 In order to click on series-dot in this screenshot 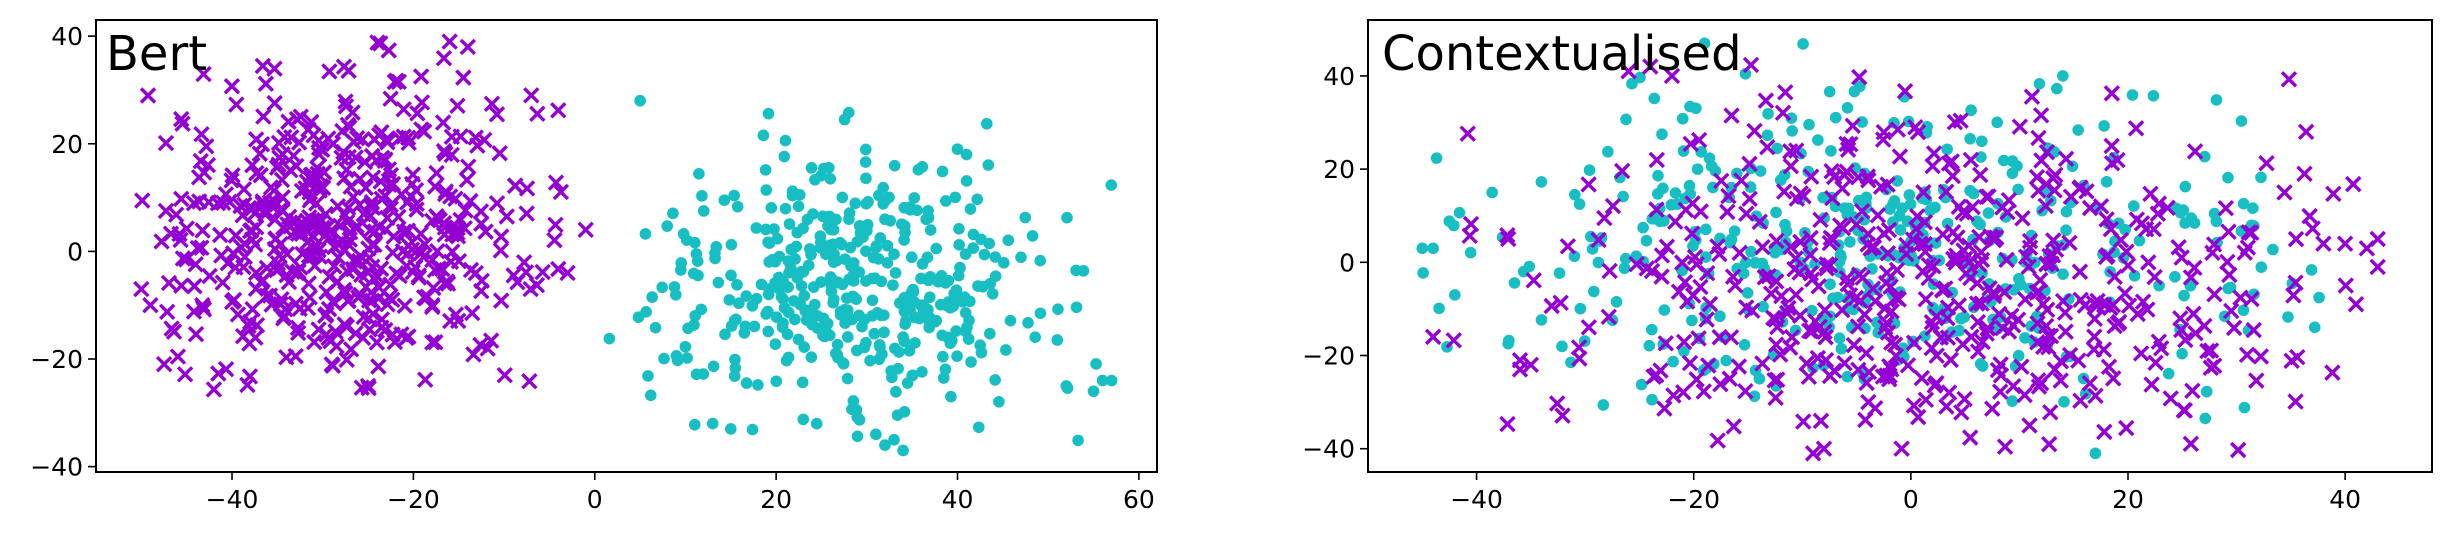, I will do `click(860, 275)`.